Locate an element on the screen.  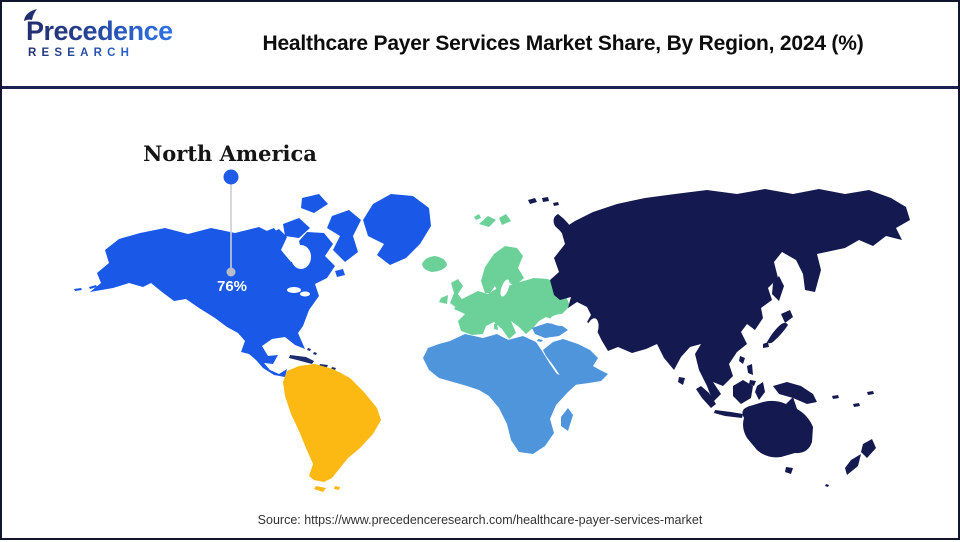
brand-name-text: Precedence is located at coordinates (99, 31).